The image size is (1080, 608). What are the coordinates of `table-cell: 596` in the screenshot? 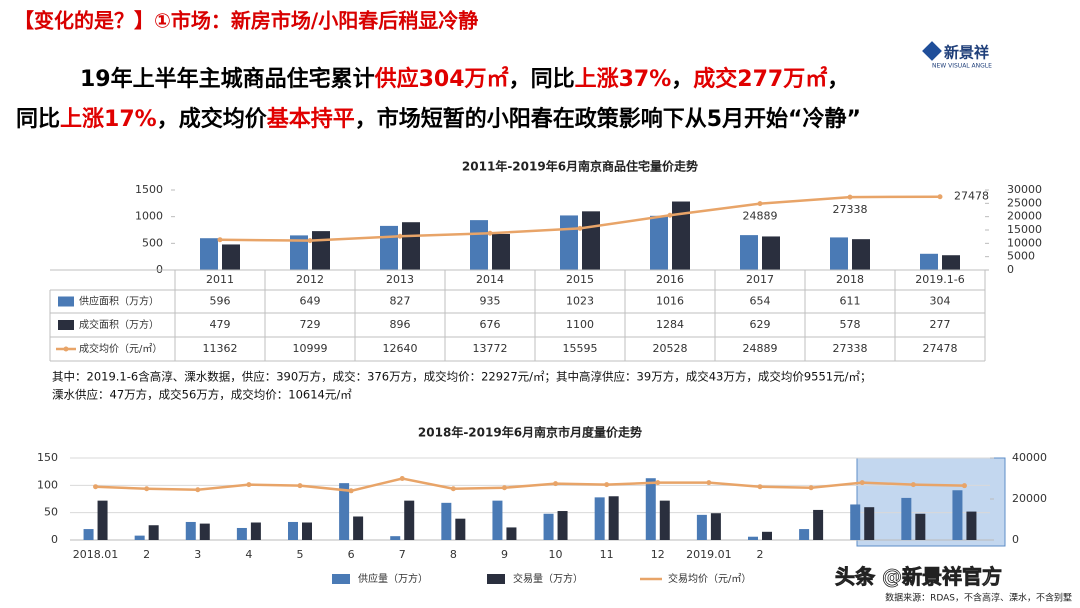 It's located at (220, 301).